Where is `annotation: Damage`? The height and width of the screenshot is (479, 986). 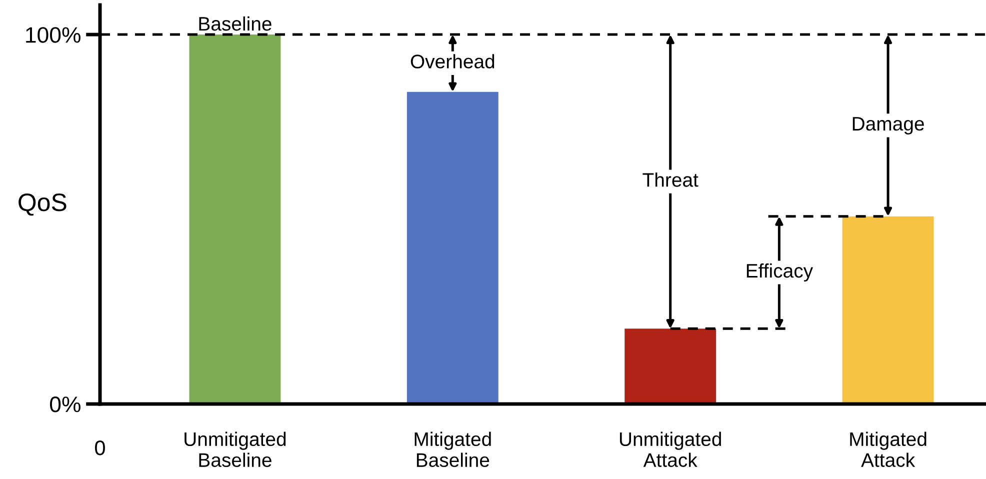
annotation: Damage is located at coordinates (888, 125).